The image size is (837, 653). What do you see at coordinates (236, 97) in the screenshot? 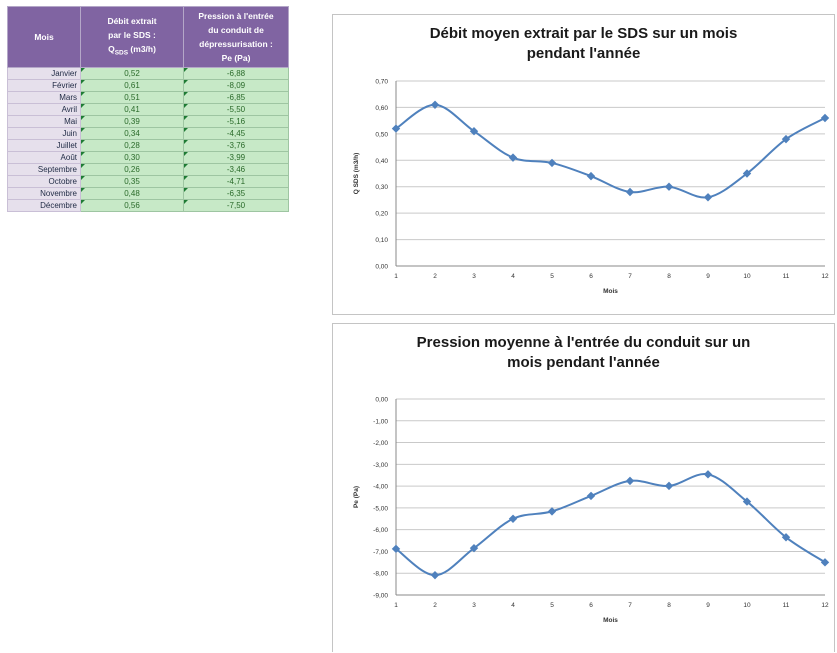
I see `pressure-cell: -6,85` at bounding box center [236, 97].